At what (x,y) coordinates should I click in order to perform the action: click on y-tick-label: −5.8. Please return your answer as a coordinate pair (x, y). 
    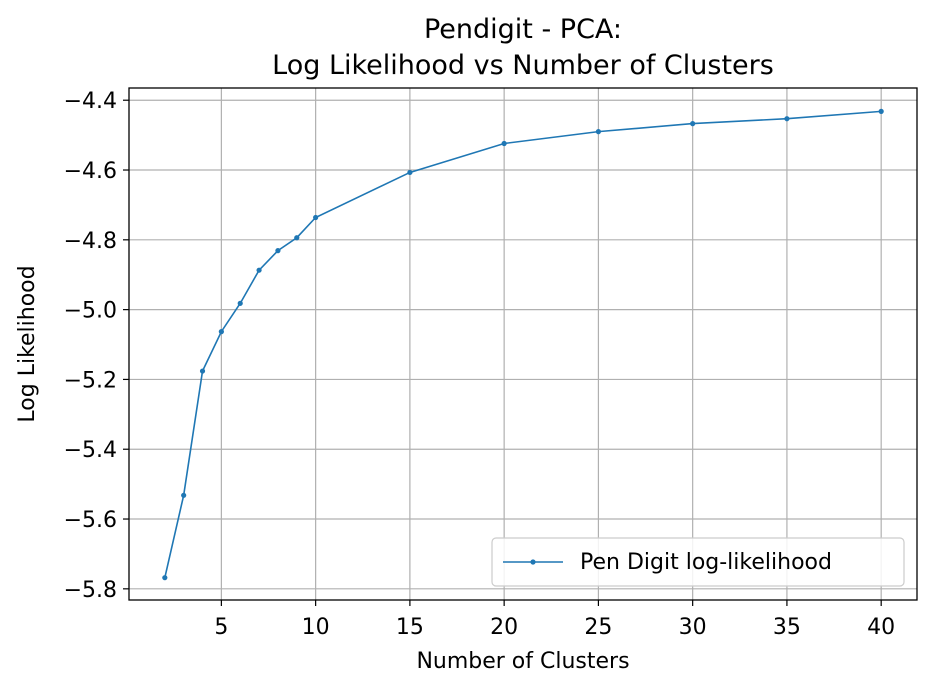
    Looking at the image, I should click on (90, 590).